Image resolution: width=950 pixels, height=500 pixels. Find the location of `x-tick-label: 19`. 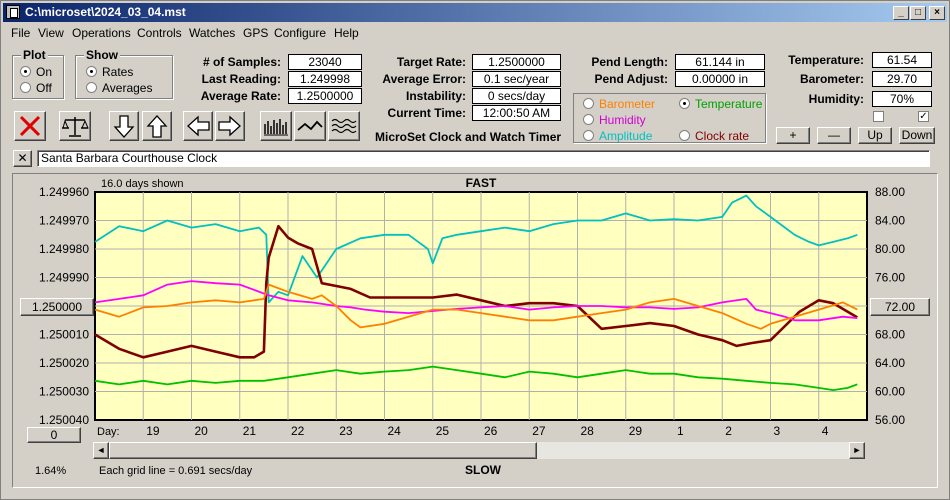

x-tick-label: 19 is located at coordinates (153, 431).